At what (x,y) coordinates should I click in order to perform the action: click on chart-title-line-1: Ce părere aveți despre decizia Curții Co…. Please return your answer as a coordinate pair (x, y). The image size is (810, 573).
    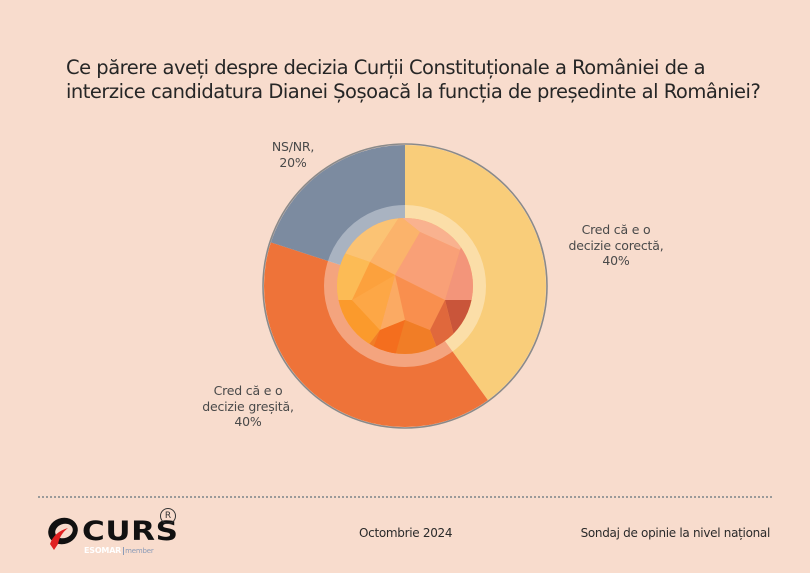
    Looking at the image, I should click on (386, 67).